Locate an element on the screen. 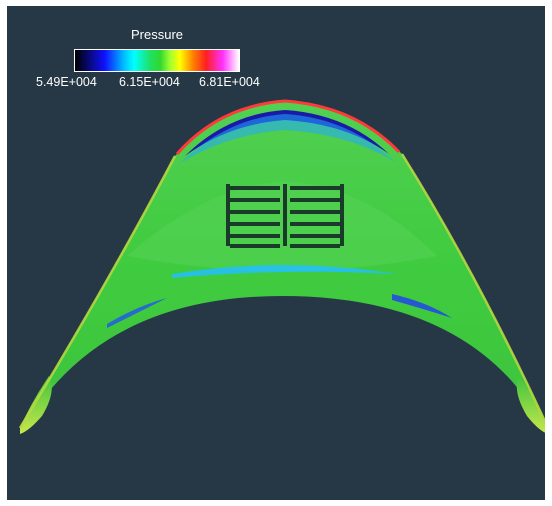  pressure-low-band-lower is located at coordinates (284, 271).